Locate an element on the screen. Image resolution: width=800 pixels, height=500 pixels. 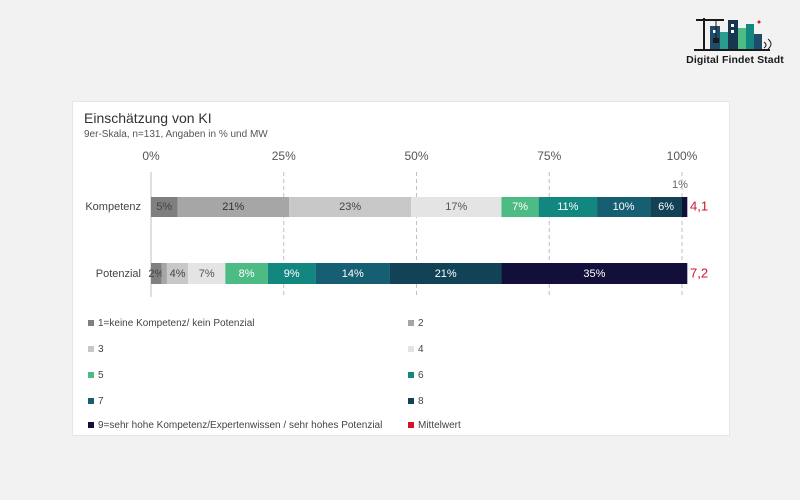
data-label: 14% is located at coordinates (353, 274).